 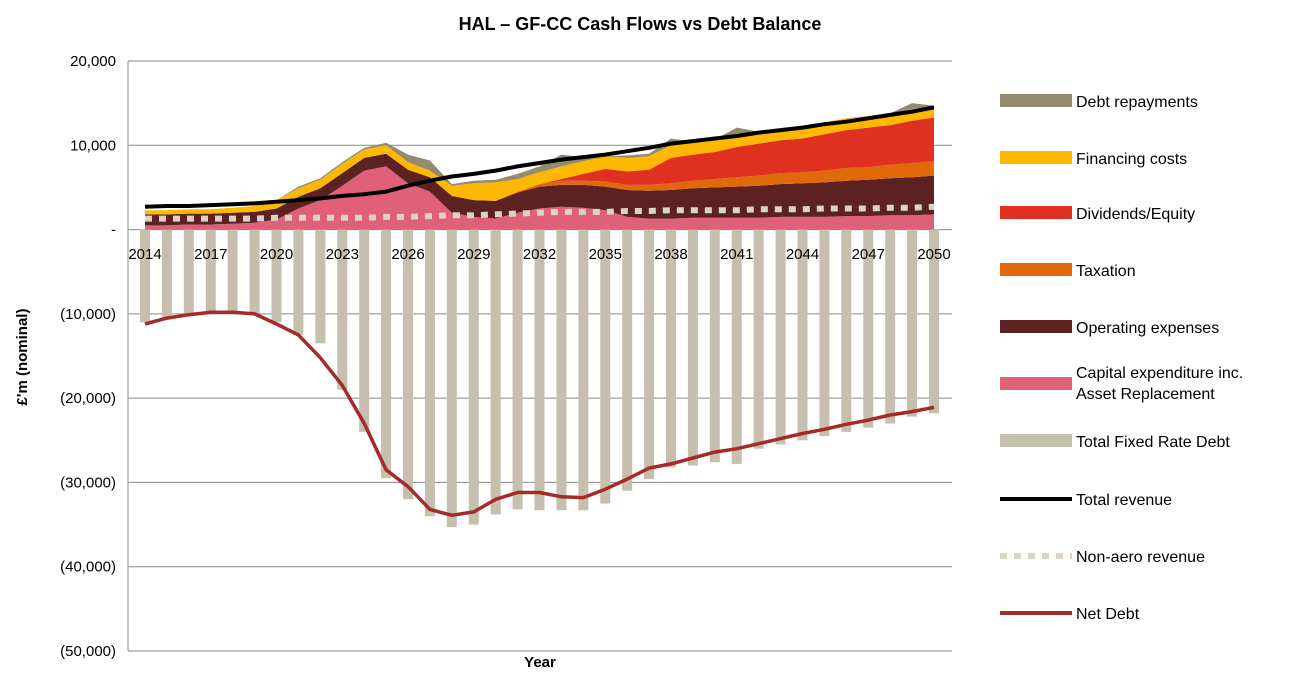 I want to click on x-tick-label: 2017, so click(x=210, y=254).